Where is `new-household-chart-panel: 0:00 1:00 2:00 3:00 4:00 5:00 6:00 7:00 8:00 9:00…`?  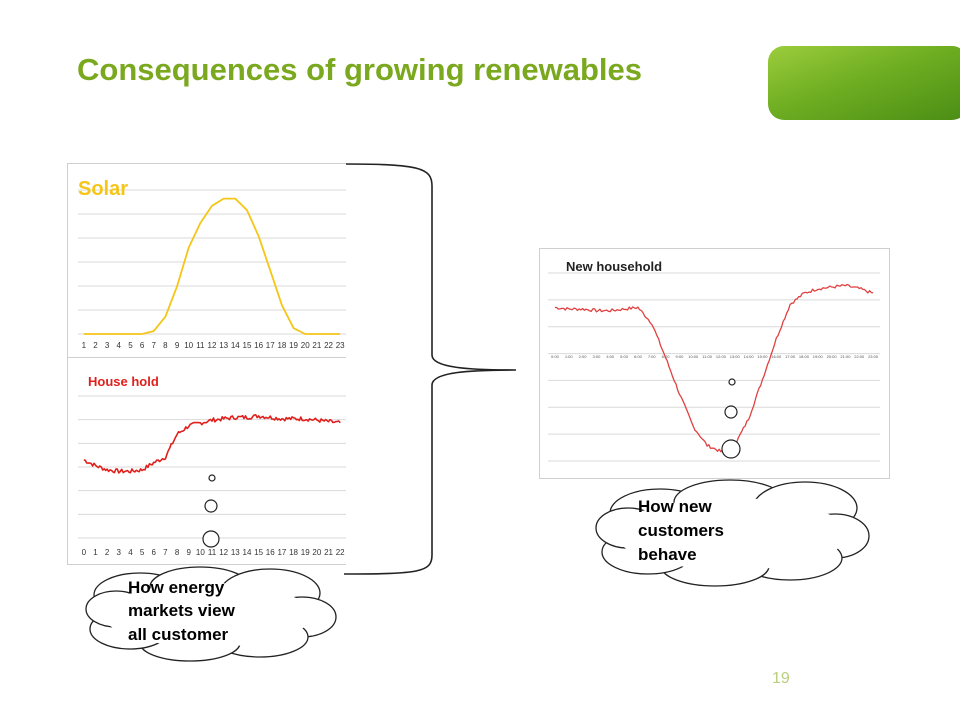
new-household-chart-panel: 0:00 1:00 2:00 3:00 4:00 5:00 6:00 7:00 8:00 9:00… is located at coordinates (714, 363).